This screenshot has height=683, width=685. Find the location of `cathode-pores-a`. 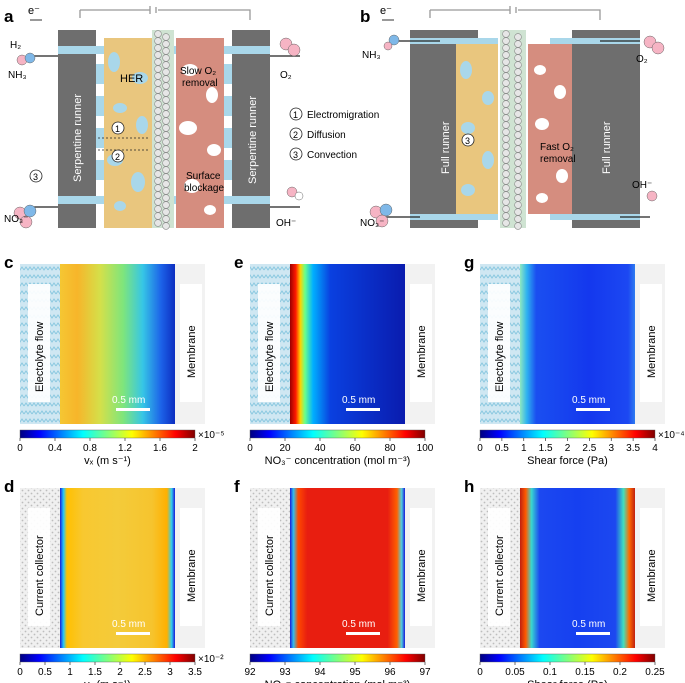

cathode-pores-a is located at coordinates (127, 131).